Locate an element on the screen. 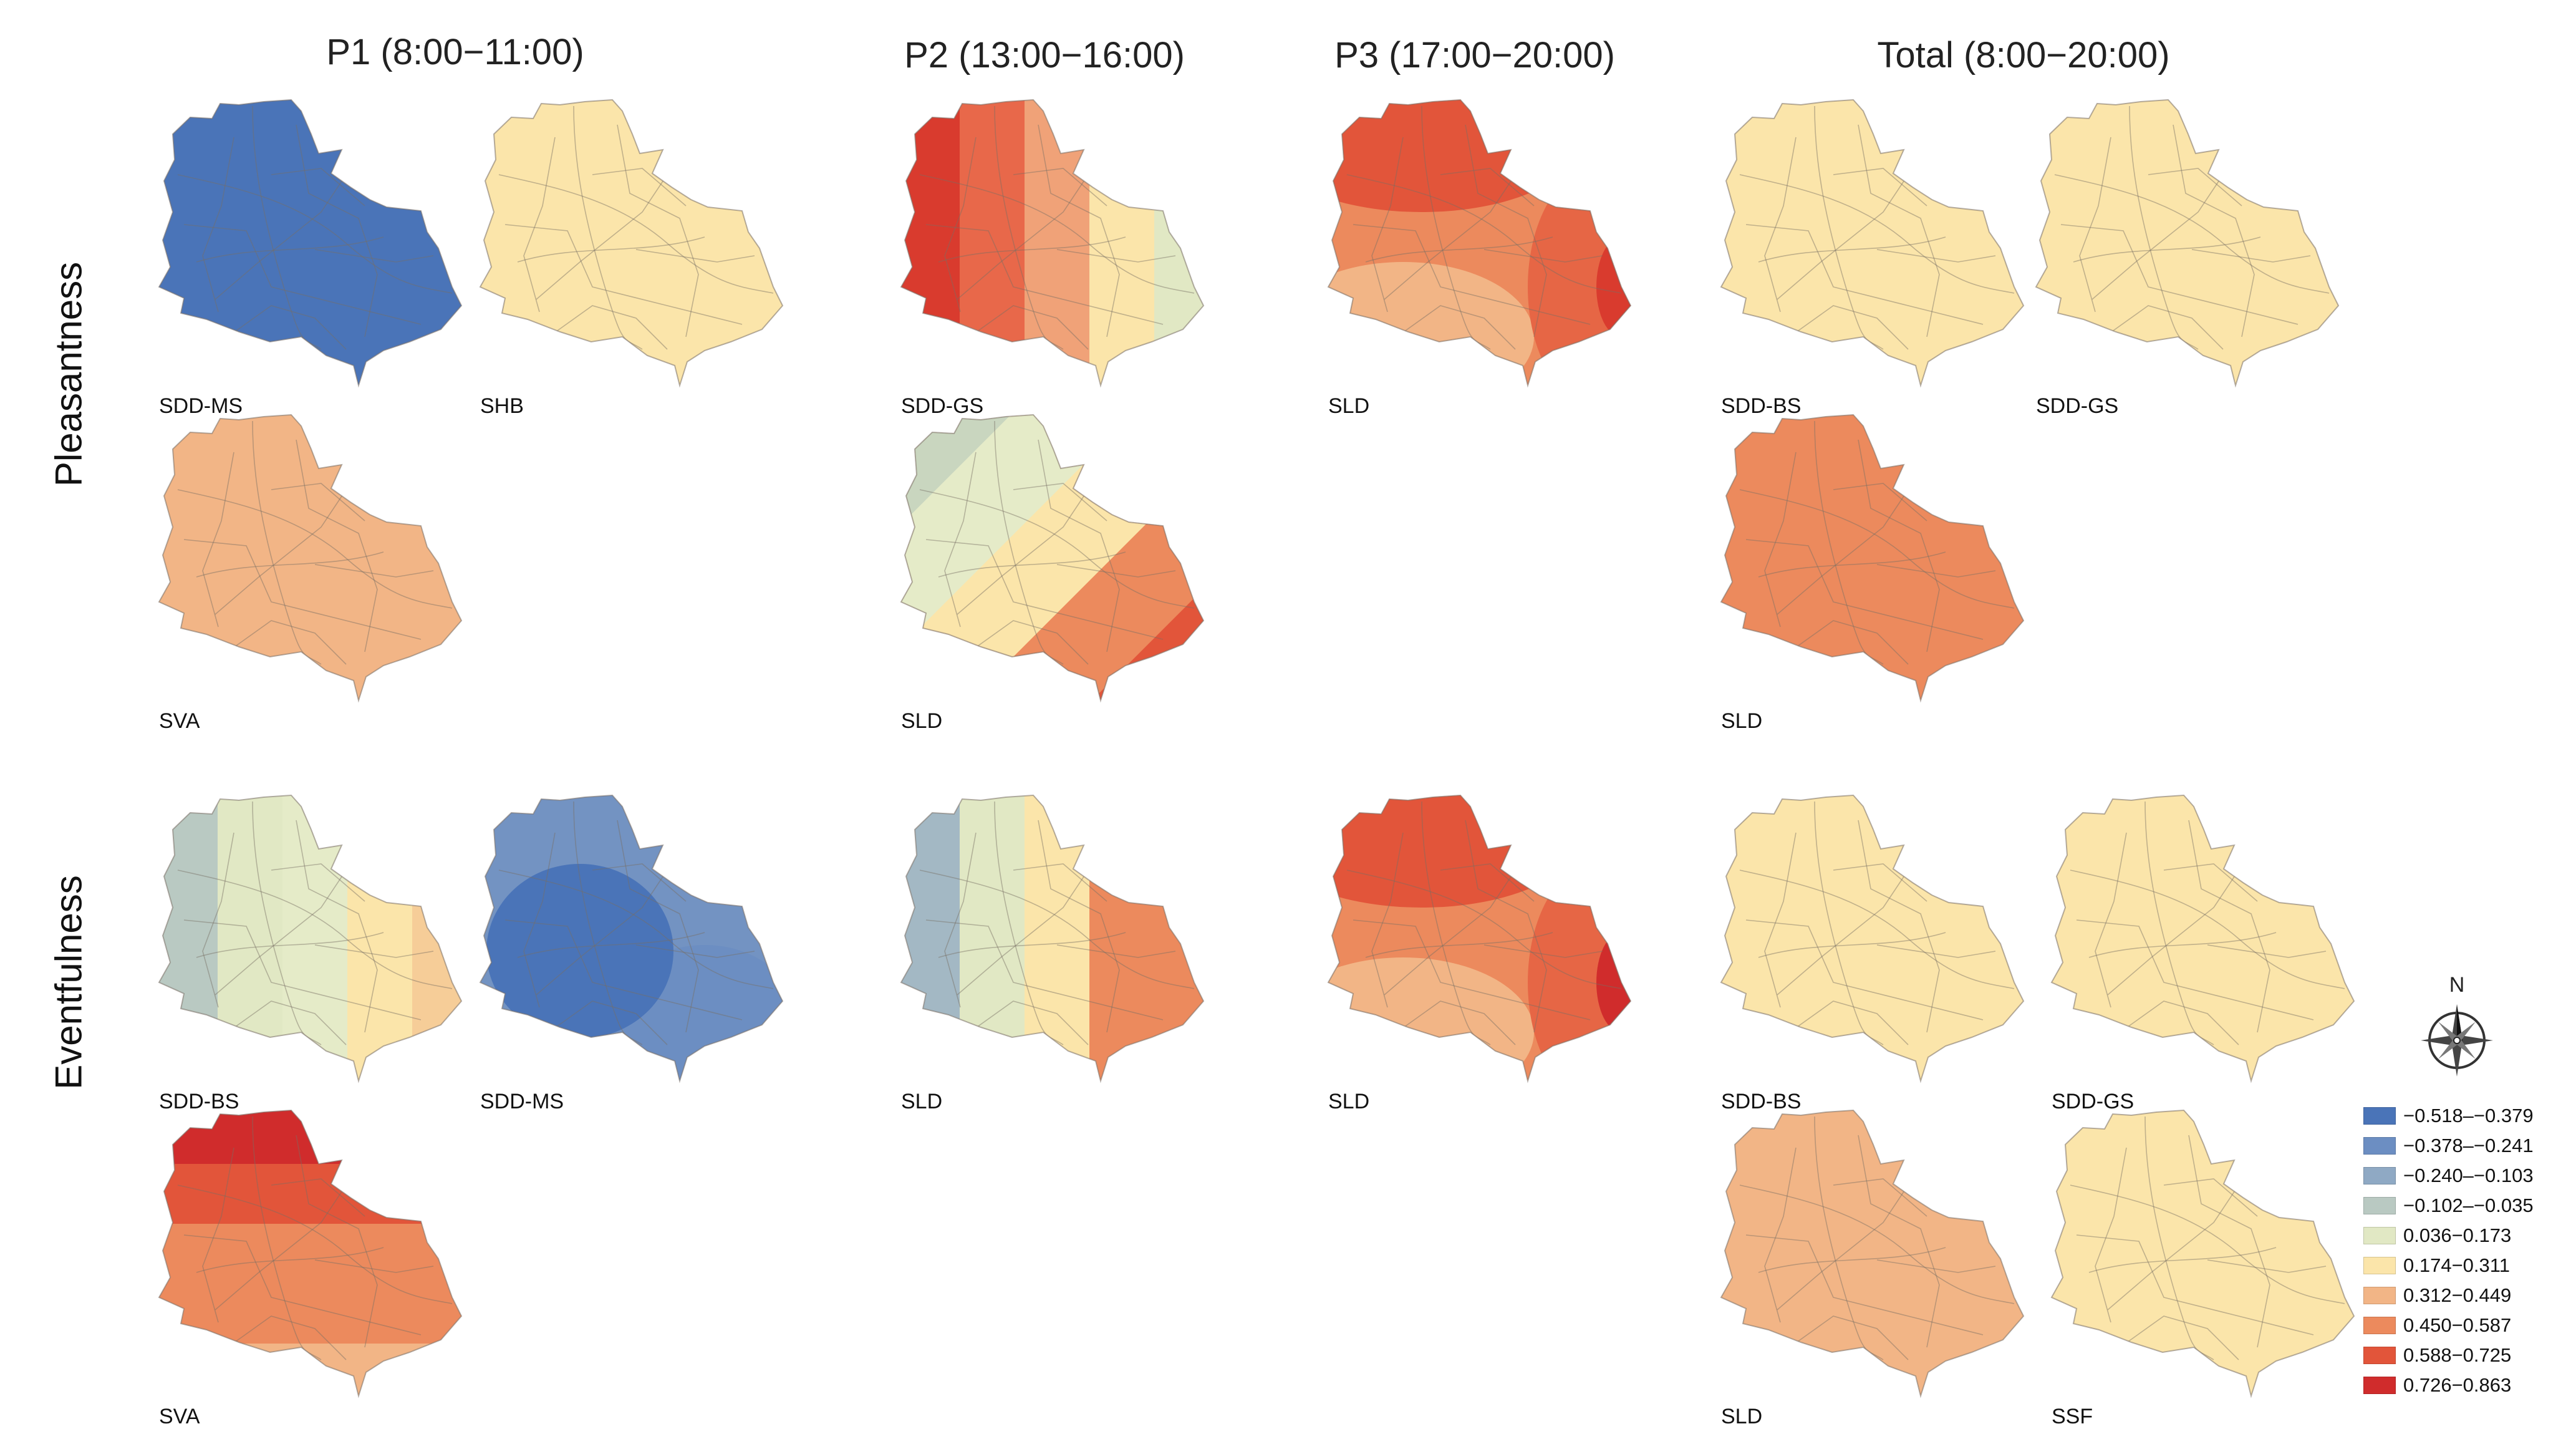 This screenshot has height=1429, width=2576. map-label: SHB is located at coordinates (502, 406).